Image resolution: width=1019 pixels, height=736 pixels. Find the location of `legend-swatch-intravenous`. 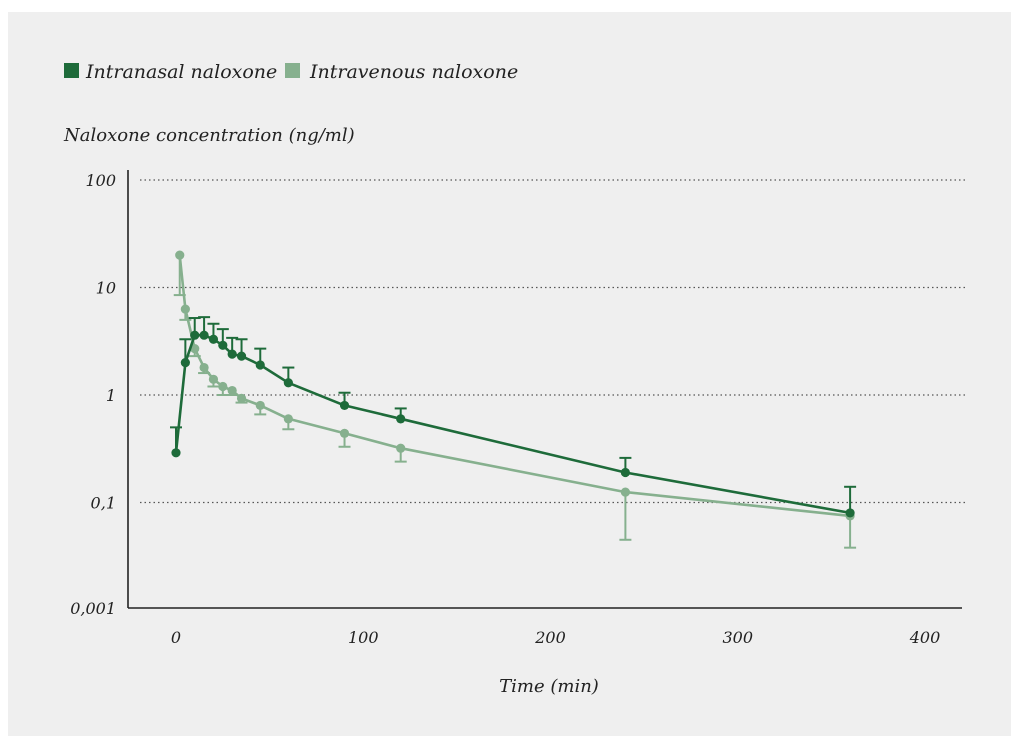

legend-swatch-intravenous is located at coordinates (292, 70).